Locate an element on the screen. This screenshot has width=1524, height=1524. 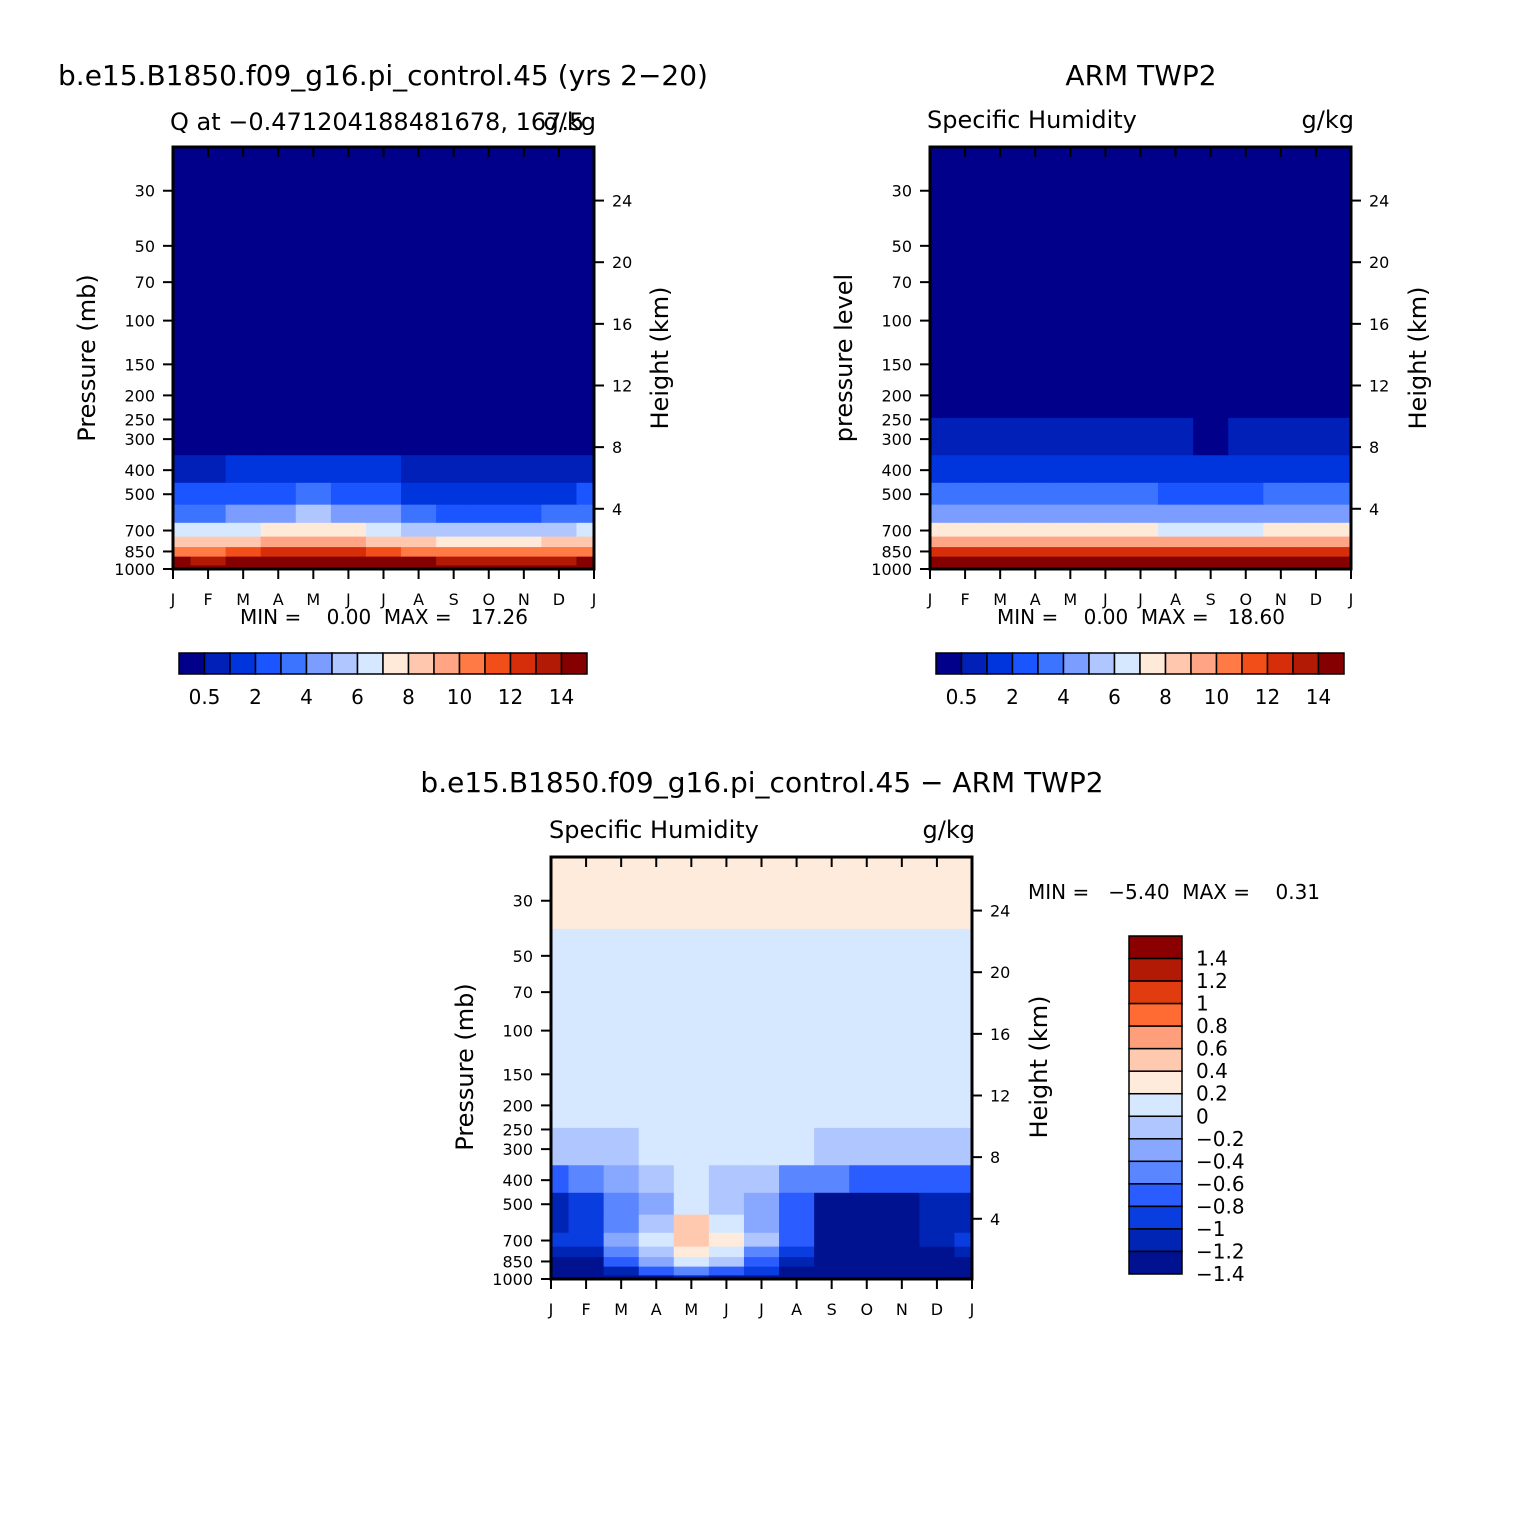
diff-y-tick-label: 30 is located at coordinates (523, 901).